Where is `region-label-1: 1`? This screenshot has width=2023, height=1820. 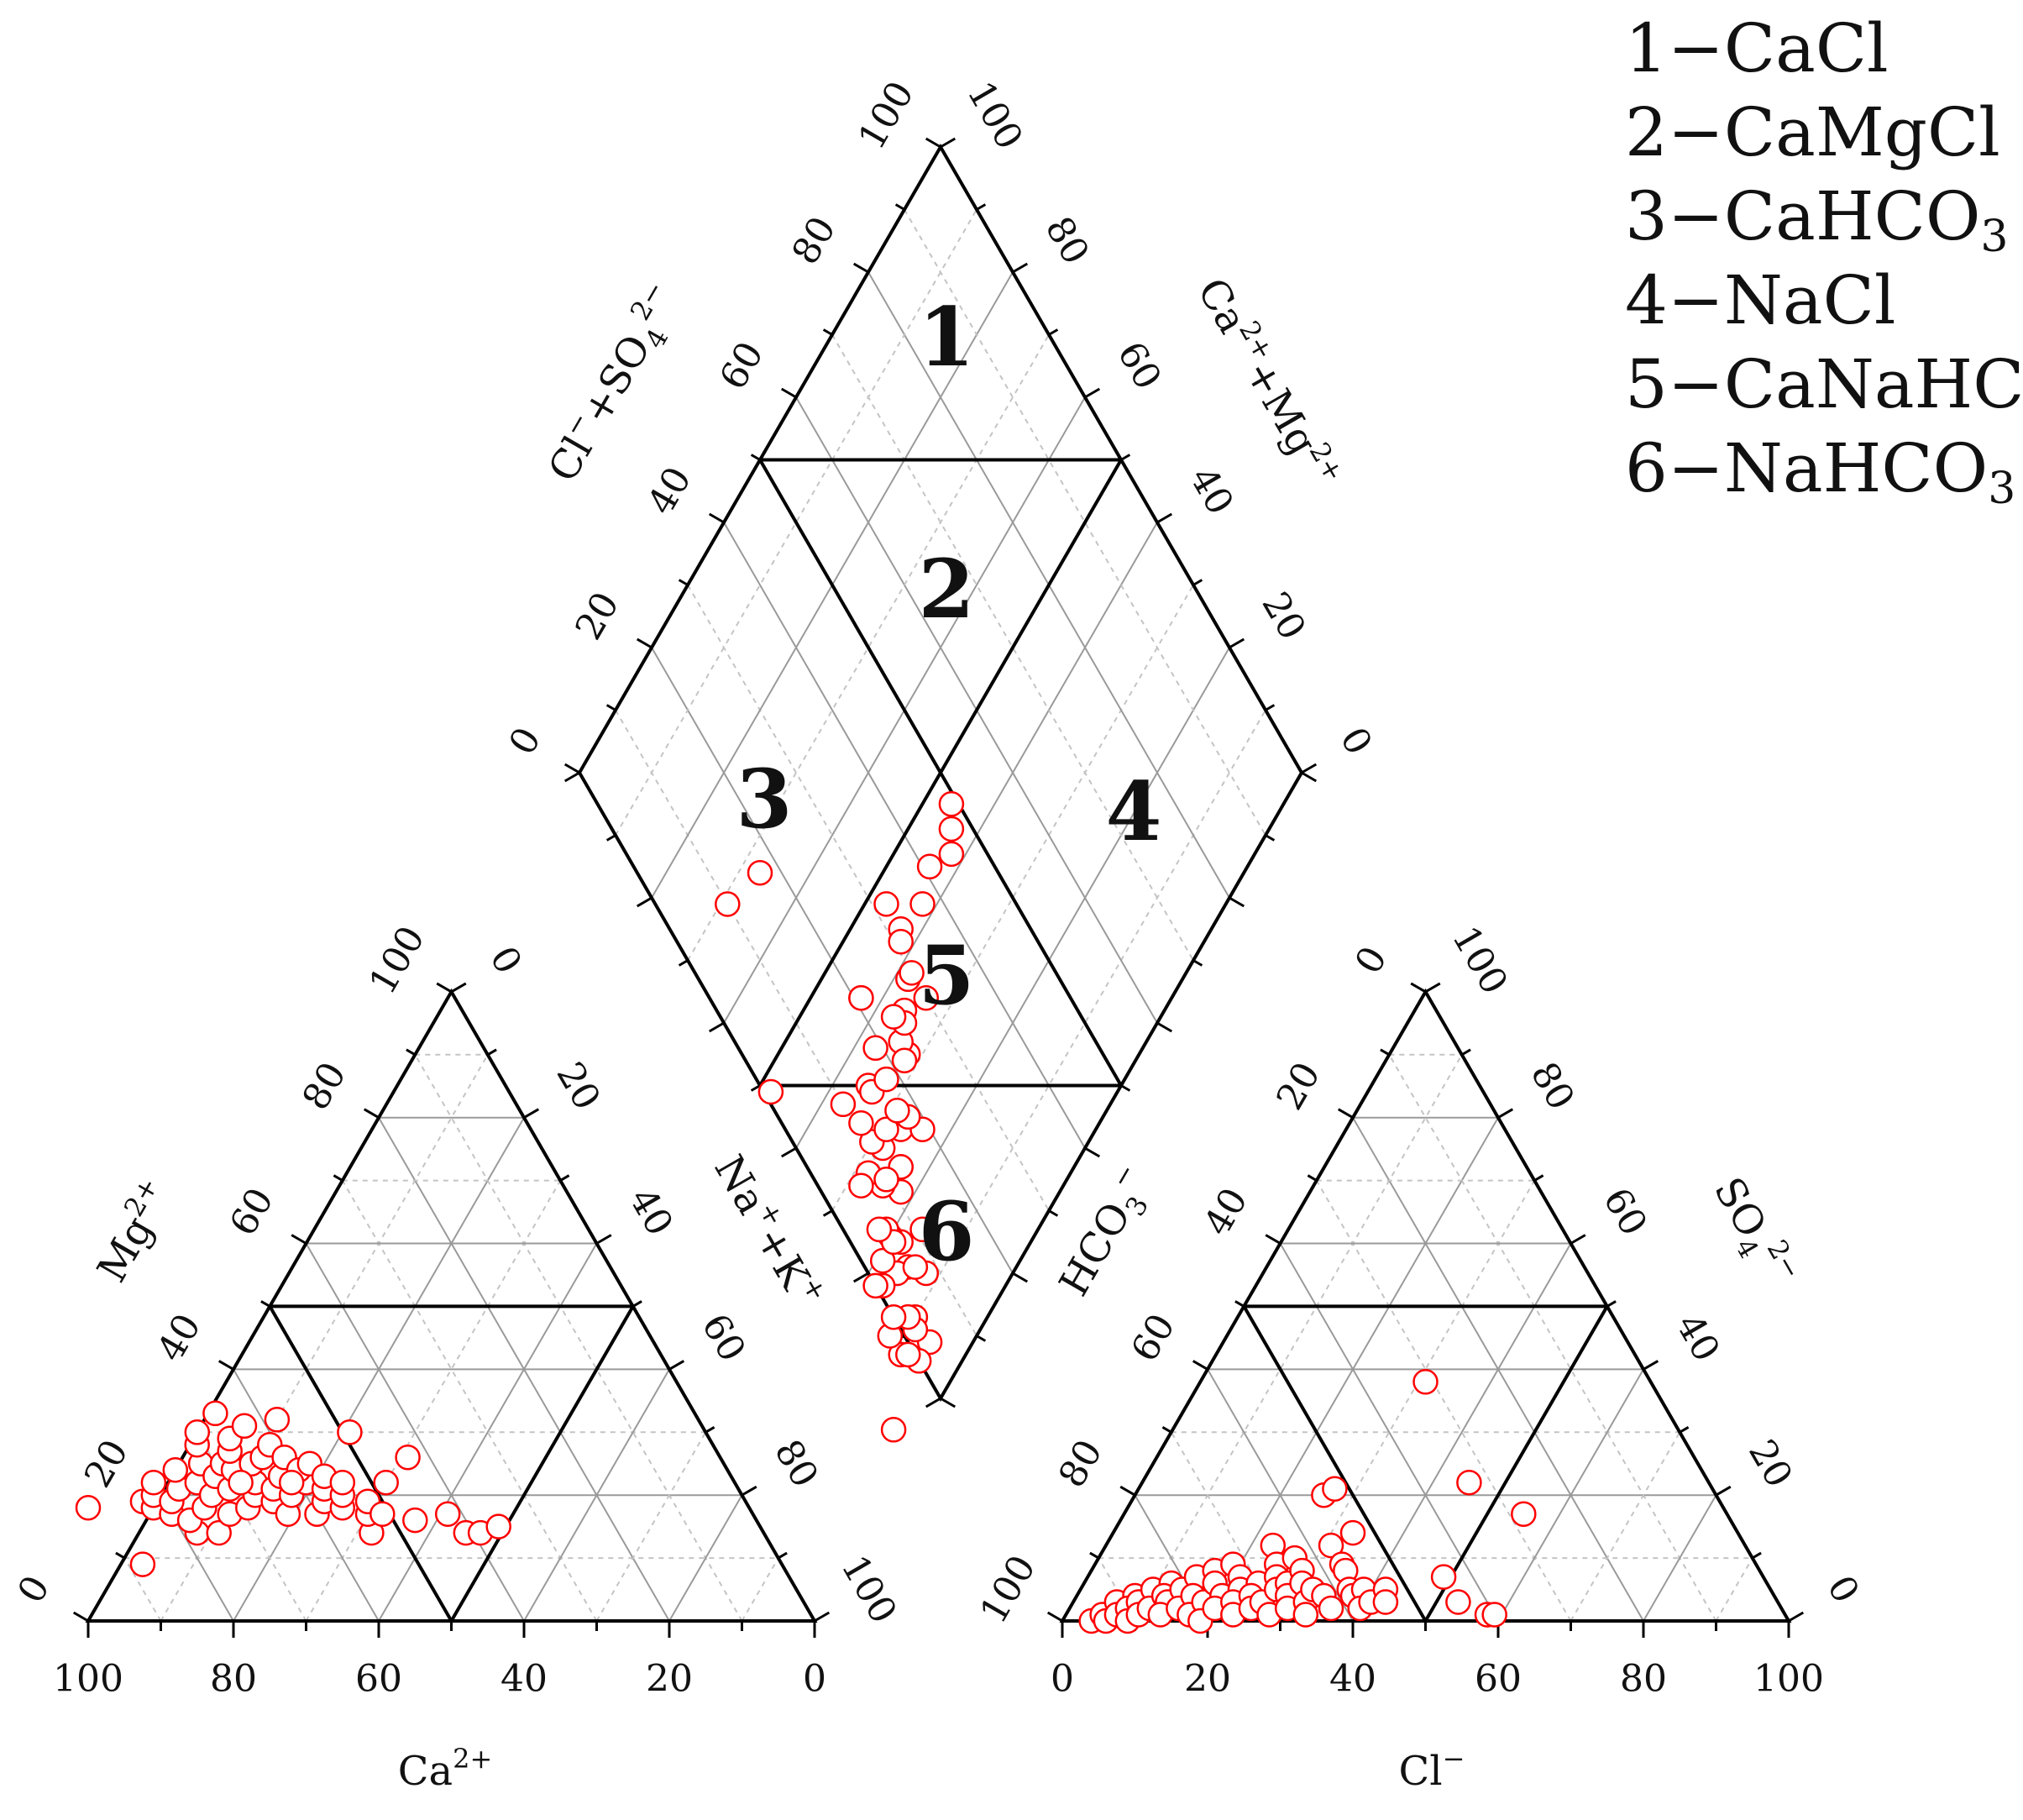
region-label-1: 1 is located at coordinates (947, 337).